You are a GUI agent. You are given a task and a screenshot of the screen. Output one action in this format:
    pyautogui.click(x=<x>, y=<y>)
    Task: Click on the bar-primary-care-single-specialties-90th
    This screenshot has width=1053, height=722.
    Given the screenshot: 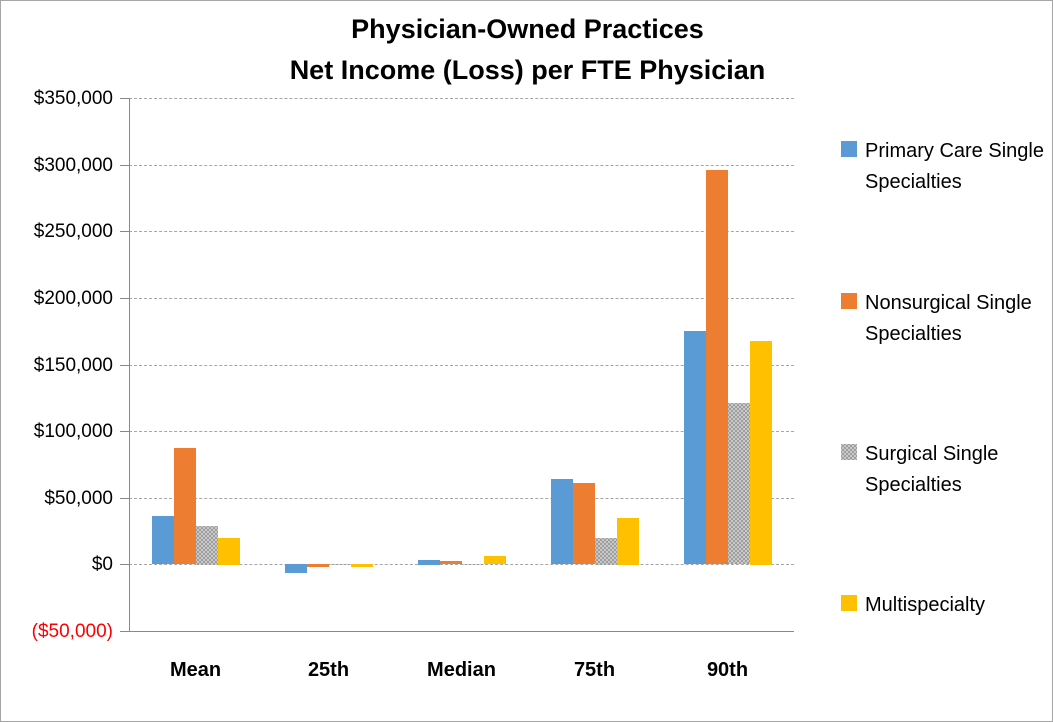 What is the action you would take?
    pyautogui.click(x=695, y=447)
    